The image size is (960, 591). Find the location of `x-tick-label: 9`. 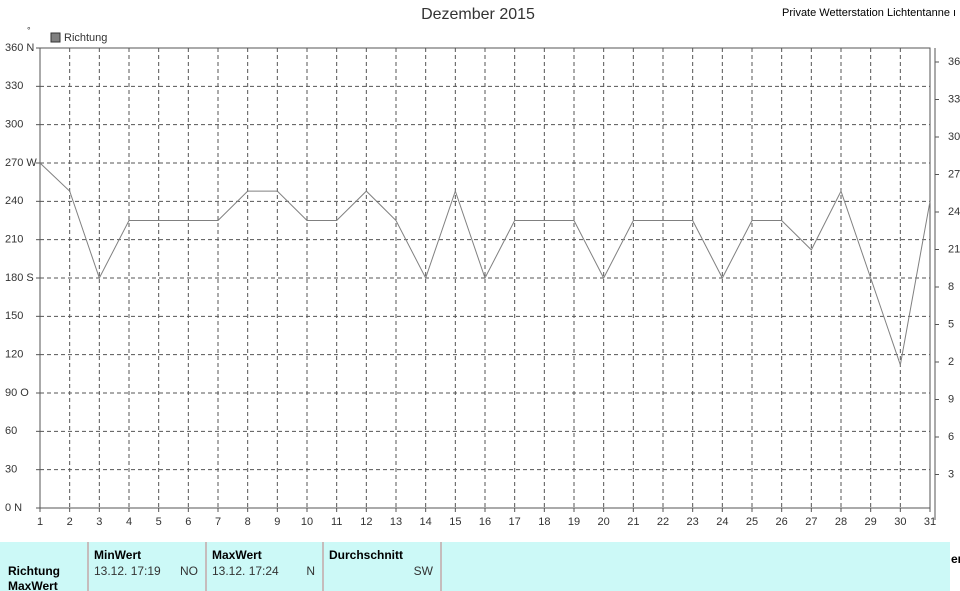

x-tick-label: 9 is located at coordinates (277, 522).